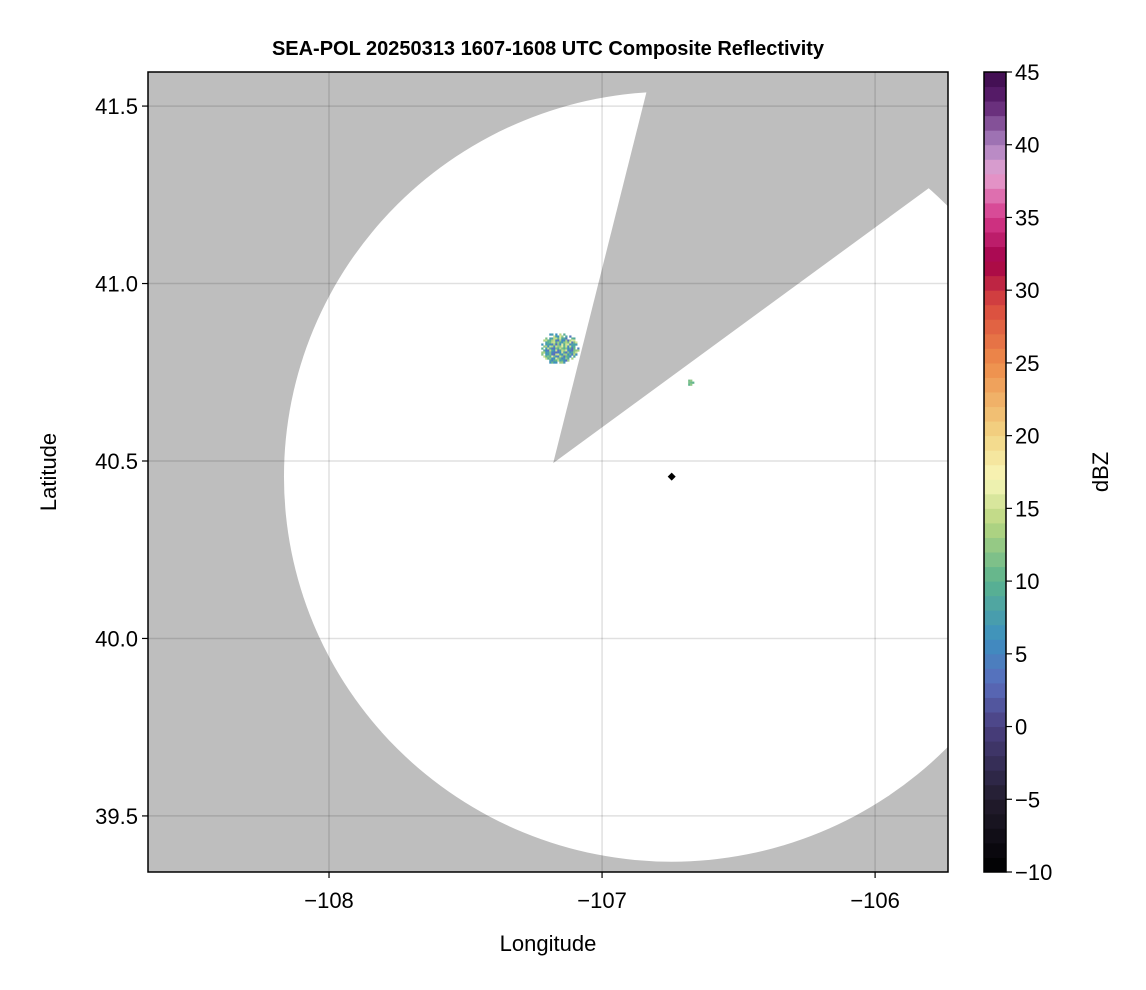 Image resolution: width=1146 pixels, height=990 pixels. Describe the element at coordinates (1027, 290) in the screenshot. I see `colorbar-tick-label: 30` at that location.